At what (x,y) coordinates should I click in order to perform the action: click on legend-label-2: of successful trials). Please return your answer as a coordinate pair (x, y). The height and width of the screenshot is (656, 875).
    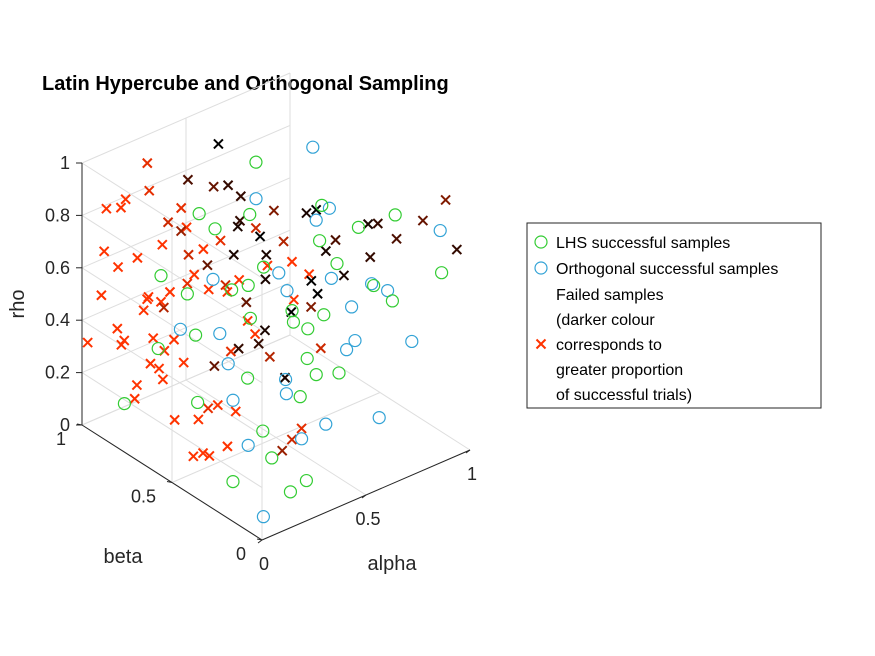
    Looking at the image, I should click on (624, 395).